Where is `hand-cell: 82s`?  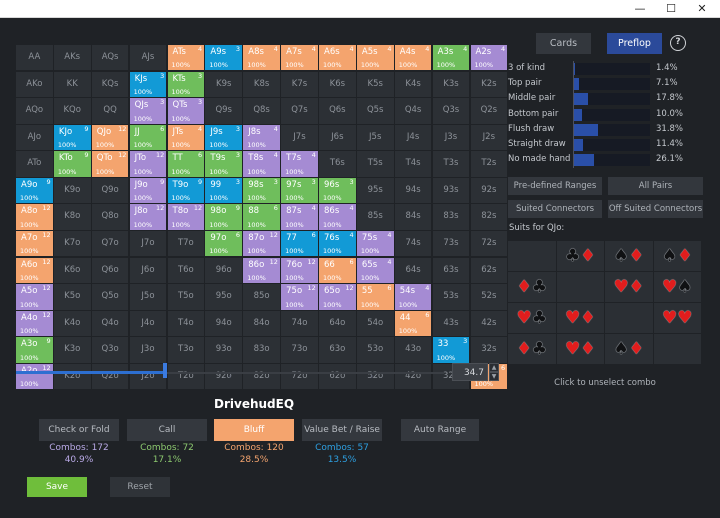 hand-cell: 82s is located at coordinates (489, 217).